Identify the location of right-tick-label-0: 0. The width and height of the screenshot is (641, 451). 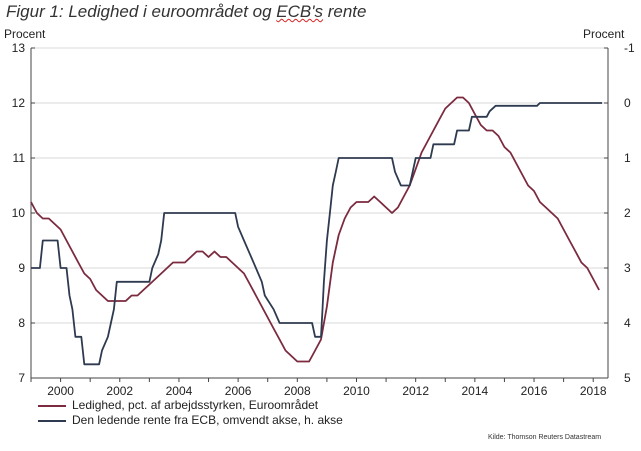
(627, 103).